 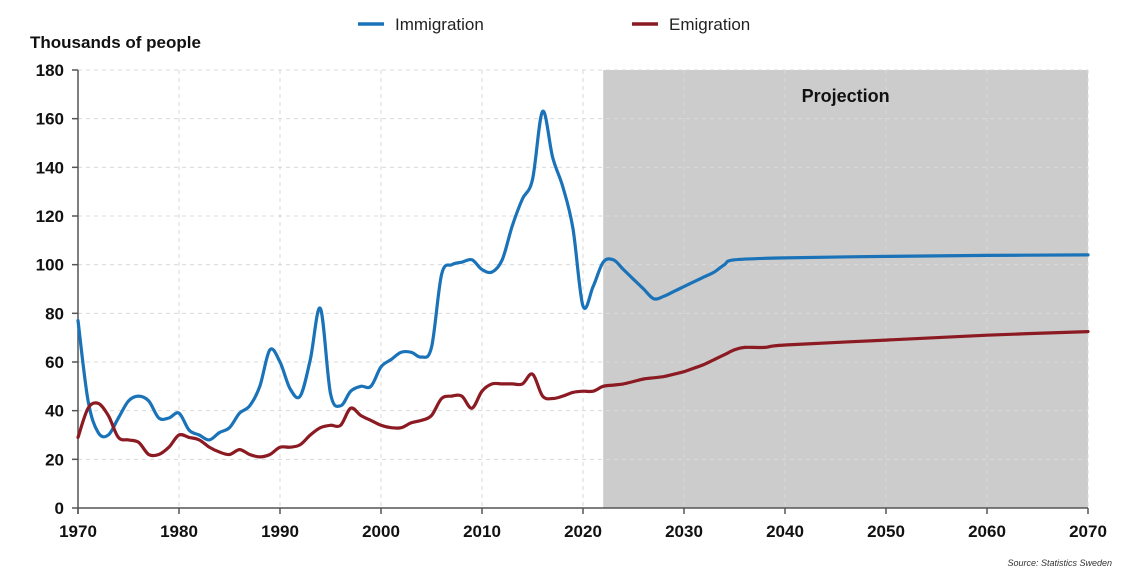 I want to click on y-axis-ticks: 0 20 40 60 80 100 120 140 160 180, so click(x=57, y=289).